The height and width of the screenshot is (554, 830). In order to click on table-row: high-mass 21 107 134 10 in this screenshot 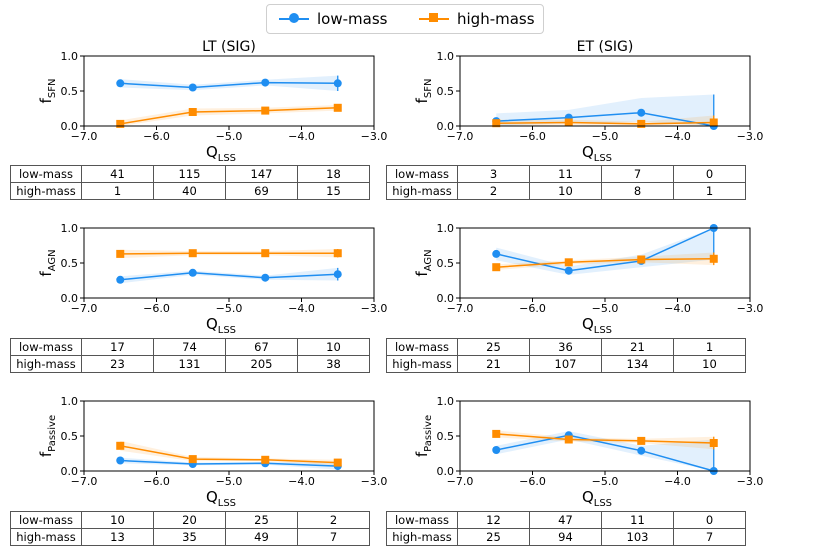, I will do `click(566, 364)`.